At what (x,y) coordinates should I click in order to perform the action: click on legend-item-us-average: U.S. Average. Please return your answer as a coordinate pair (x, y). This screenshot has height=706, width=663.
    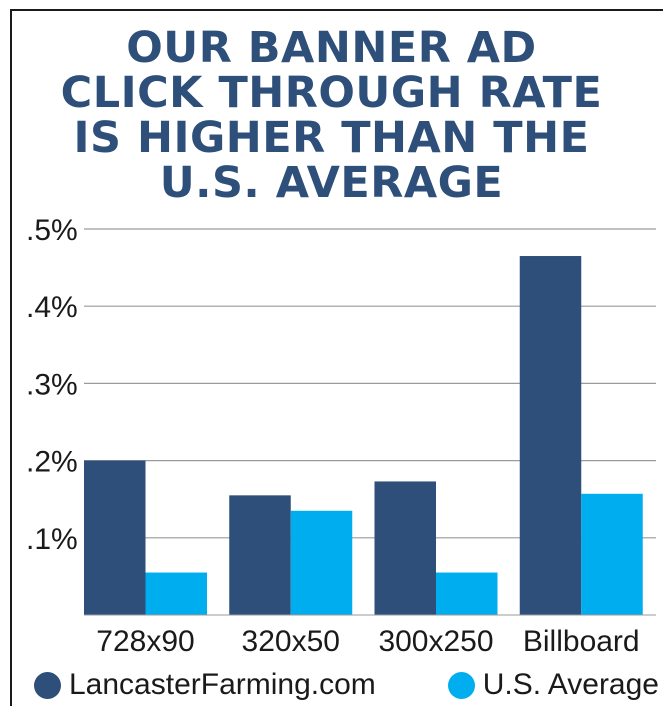
    Looking at the image, I should click on (553, 685).